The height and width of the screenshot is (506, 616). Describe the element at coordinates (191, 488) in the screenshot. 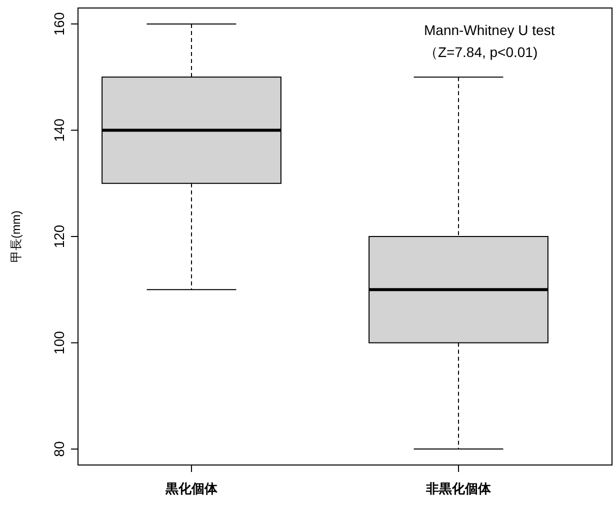

I see `x-tick-label: 黒化個体` at that location.